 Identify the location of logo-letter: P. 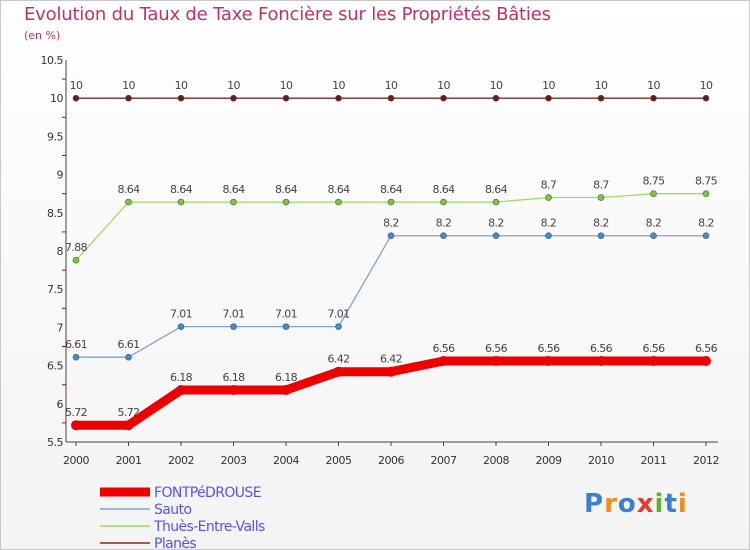
(594, 504).